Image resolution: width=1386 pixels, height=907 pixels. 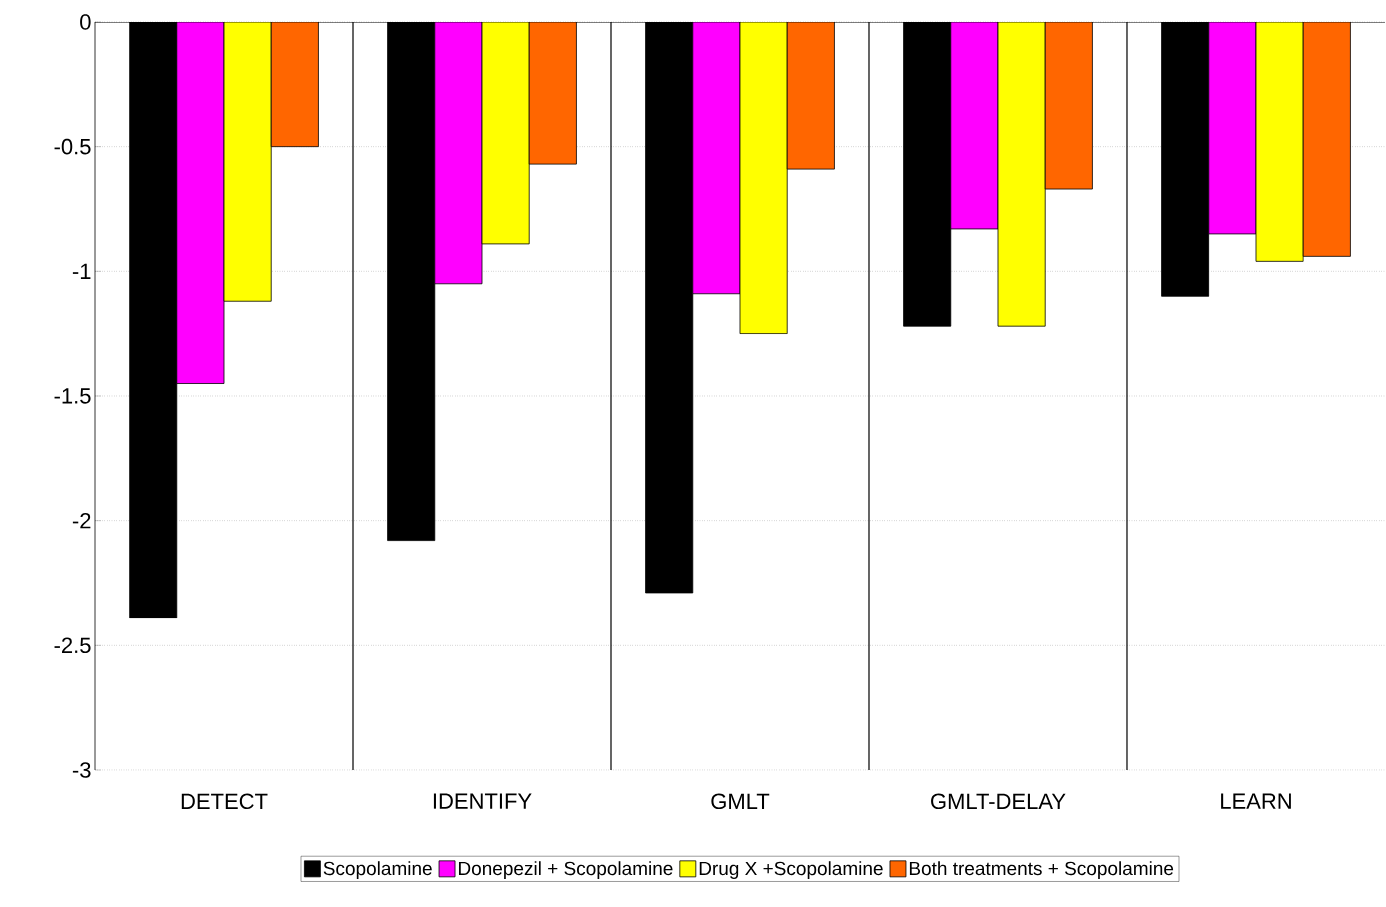 What do you see at coordinates (482, 801) in the screenshot?
I see `x-tick-label: IDENTIFY` at bounding box center [482, 801].